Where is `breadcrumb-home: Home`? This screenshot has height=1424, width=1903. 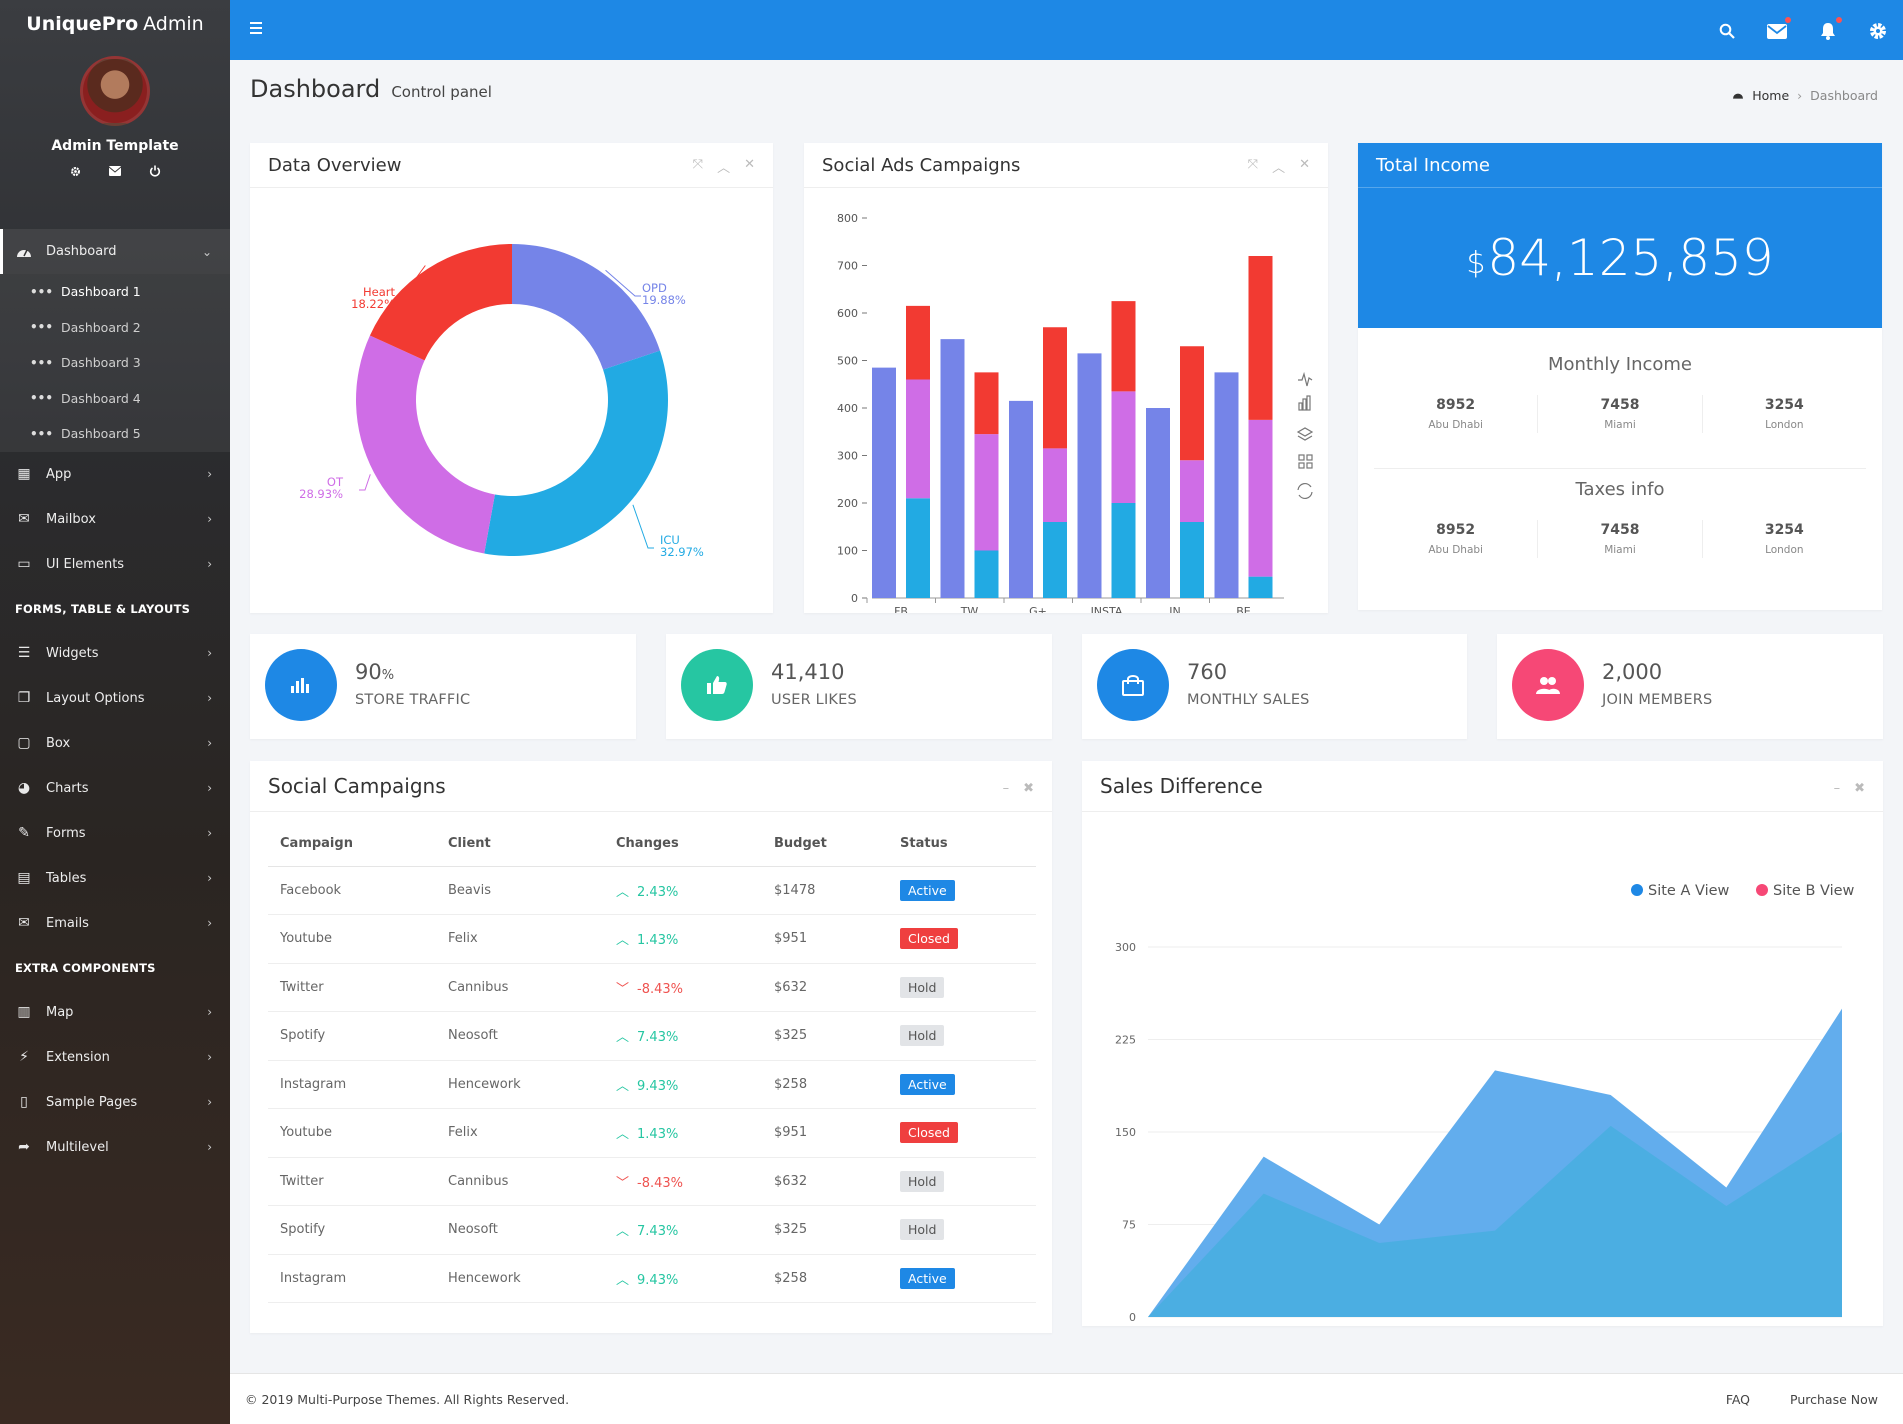 breadcrumb-home: Home is located at coordinates (1771, 95).